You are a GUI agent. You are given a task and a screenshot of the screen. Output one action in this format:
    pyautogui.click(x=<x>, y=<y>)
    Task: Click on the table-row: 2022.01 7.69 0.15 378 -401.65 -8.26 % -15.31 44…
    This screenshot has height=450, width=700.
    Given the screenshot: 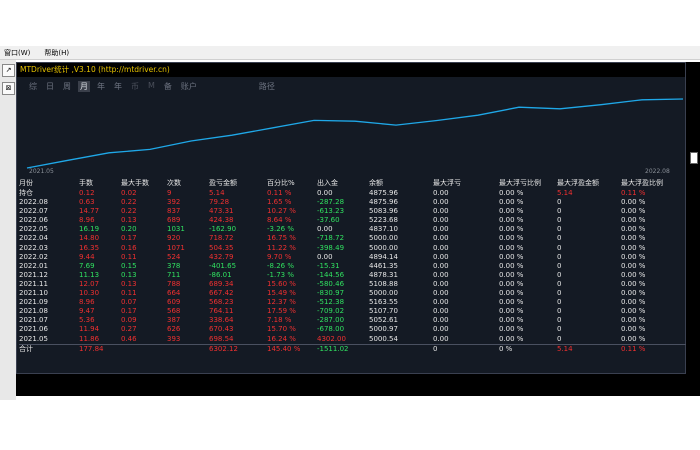 What is the action you would take?
    pyautogui.click(x=353, y=266)
    